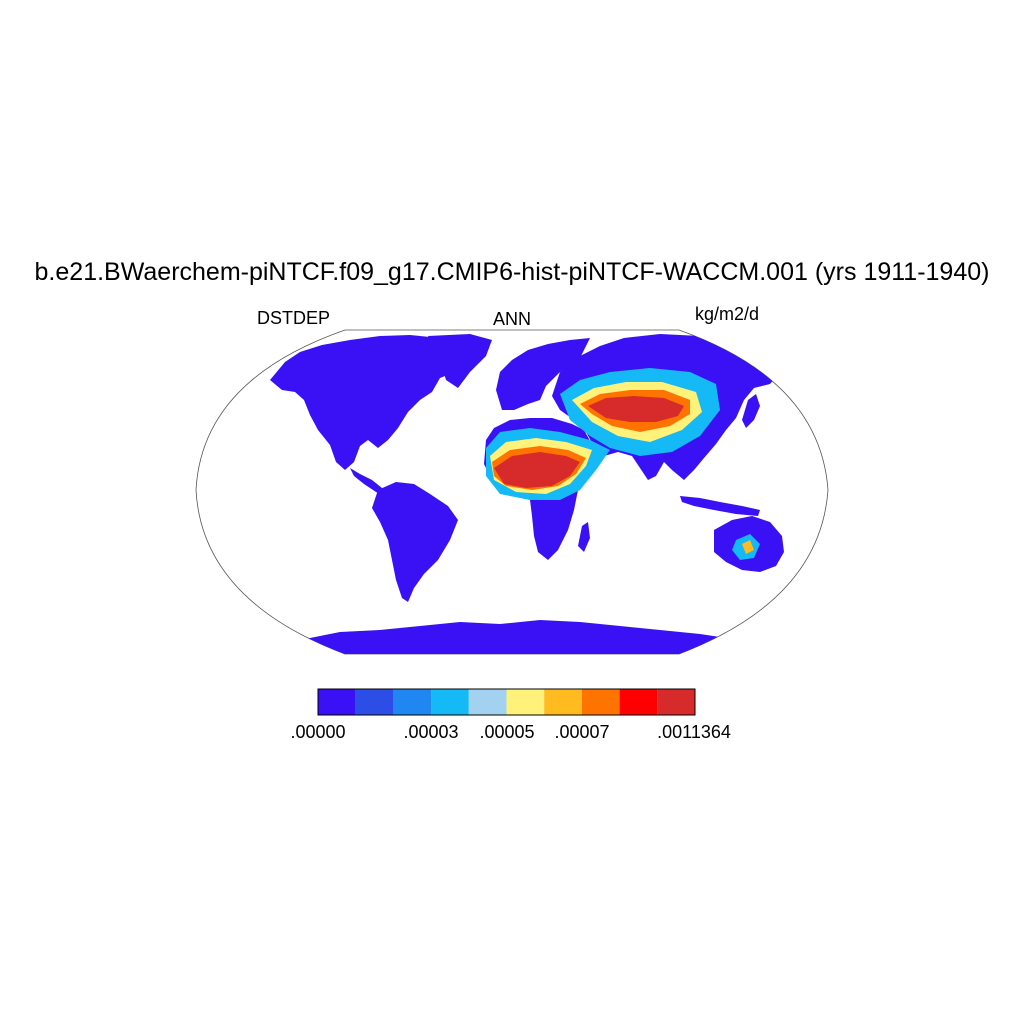 This screenshot has height=1024, width=1024. Describe the element at coordinates (748, 547) in the screenshot. I see `dust-australia-core` at that location.